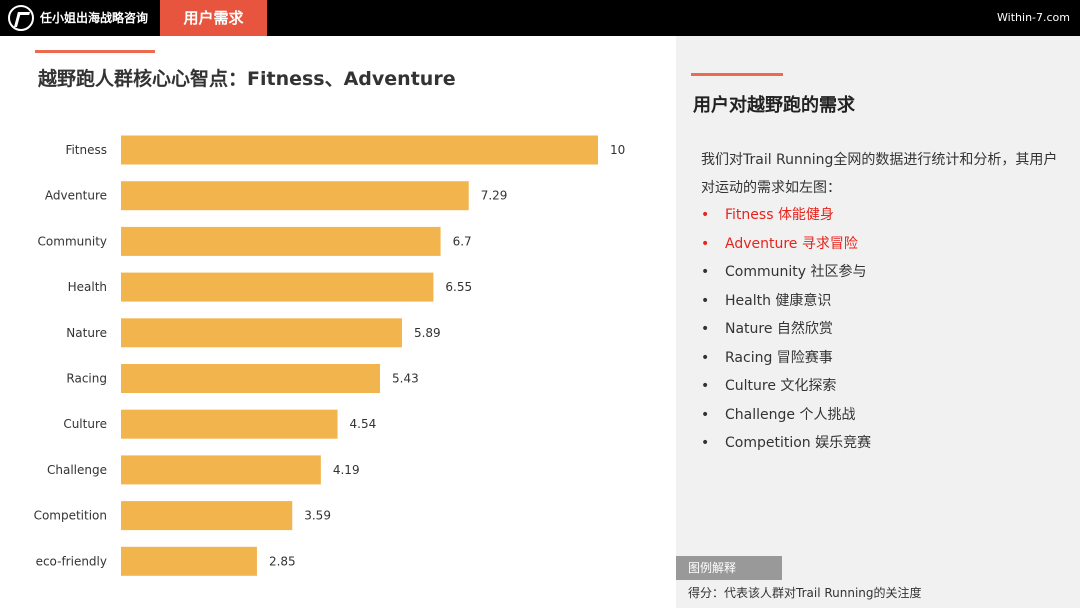 Image resolution: width=1080 pixels, height=608 pixels. I want to click on value-label: 6.7, so click(462, 241).